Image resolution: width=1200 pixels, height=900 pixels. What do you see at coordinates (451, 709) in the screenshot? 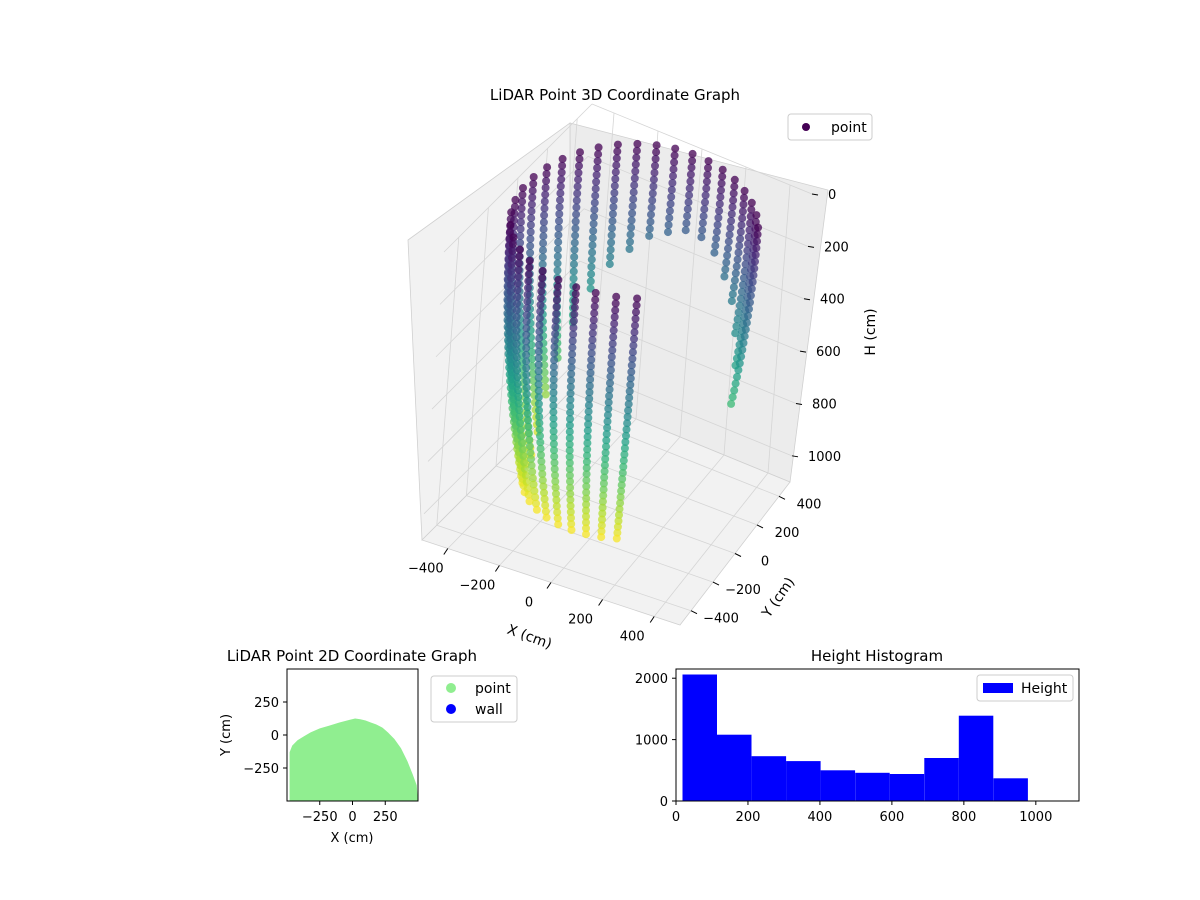
I see `chart-2d-legend-marker-wall` at bounding box center [451, 709].